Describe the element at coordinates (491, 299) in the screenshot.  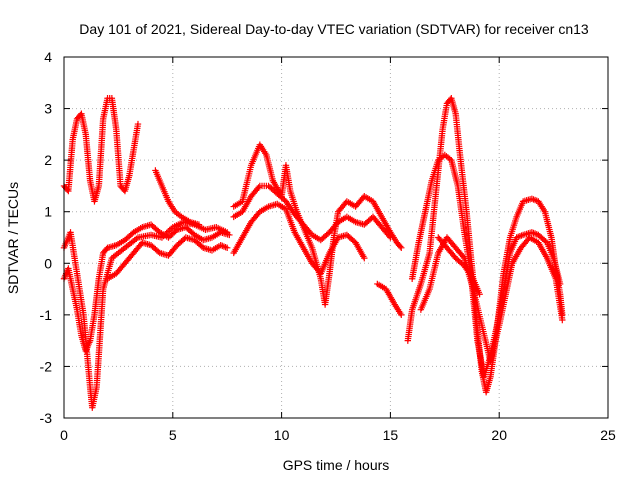
I see `series-track-l` at that location.